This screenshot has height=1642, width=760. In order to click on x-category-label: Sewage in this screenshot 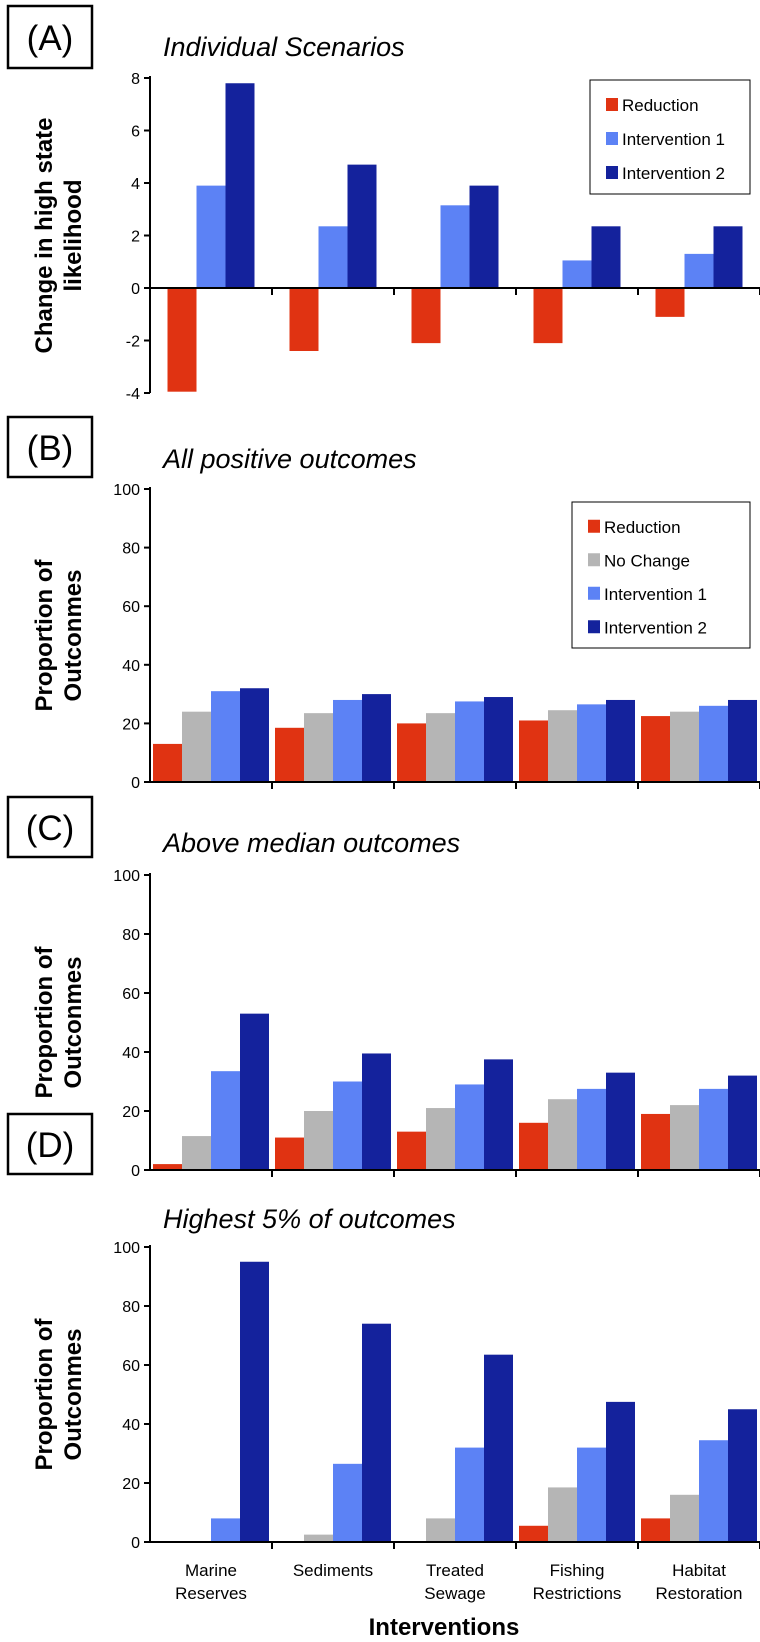, I will do `click(454, 1593)`.